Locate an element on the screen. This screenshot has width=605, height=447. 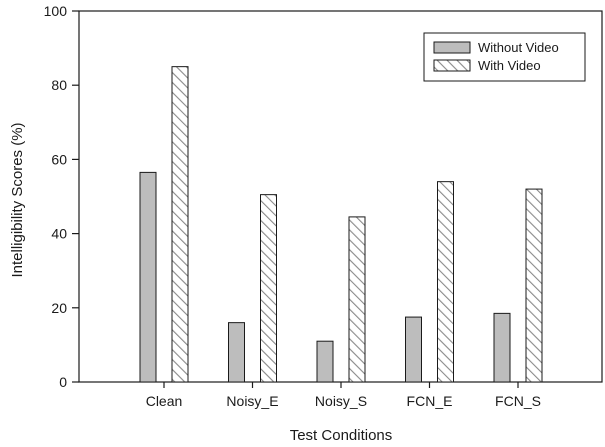
legend: Without Video With Video is located at coordinates (504, 57).